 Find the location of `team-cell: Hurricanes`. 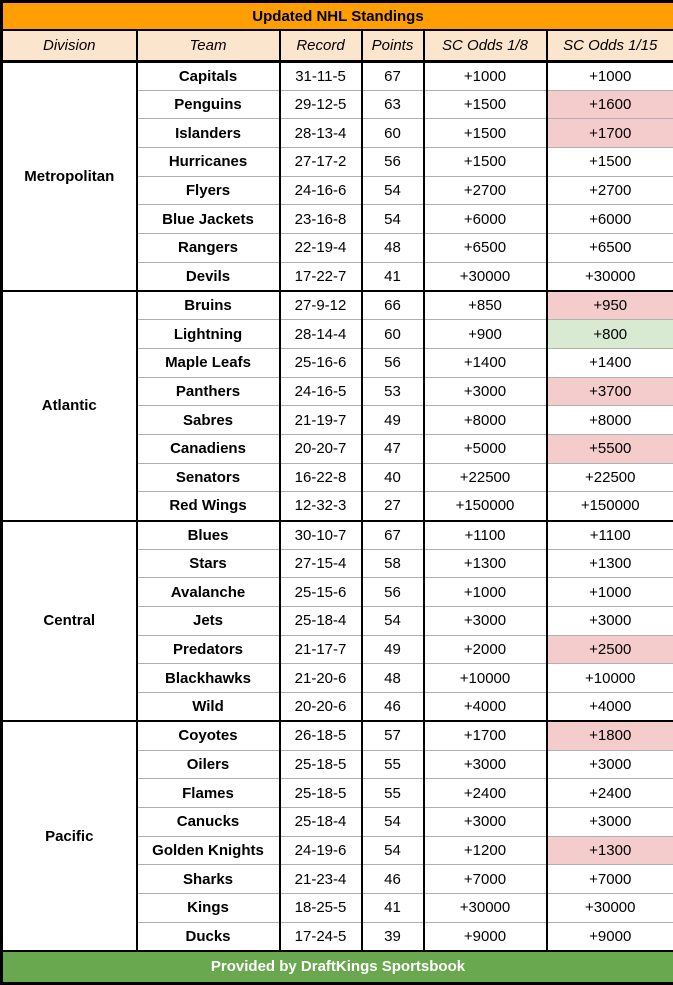

team-cell: Hurricanes is located at coordinates (208, 162).